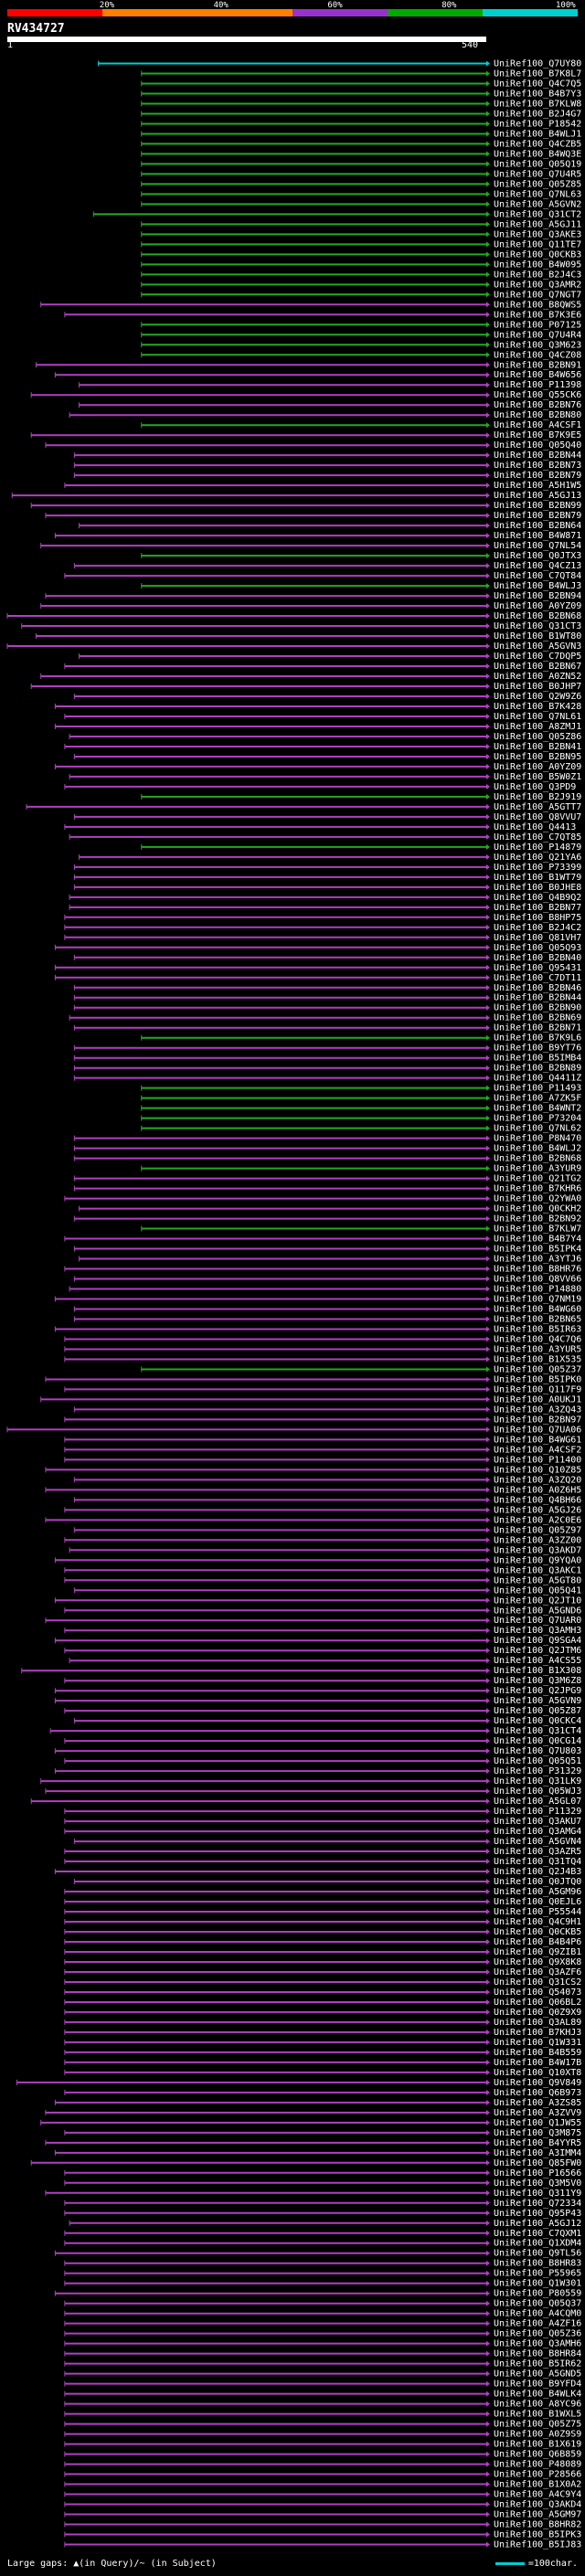 The height and width of the screenshot is (2576, 585). Describe the element at coordinates (538, 817) in the screenshot. I see `hit-label: UniRef100_Q8VVU7` at that location.